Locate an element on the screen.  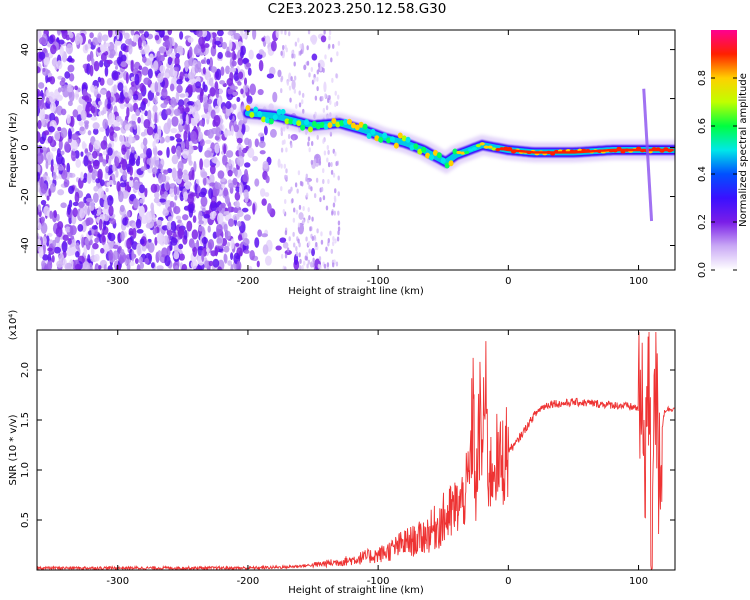
colorbar-tick-label: 0.0 is located at coordinates (702, 270).